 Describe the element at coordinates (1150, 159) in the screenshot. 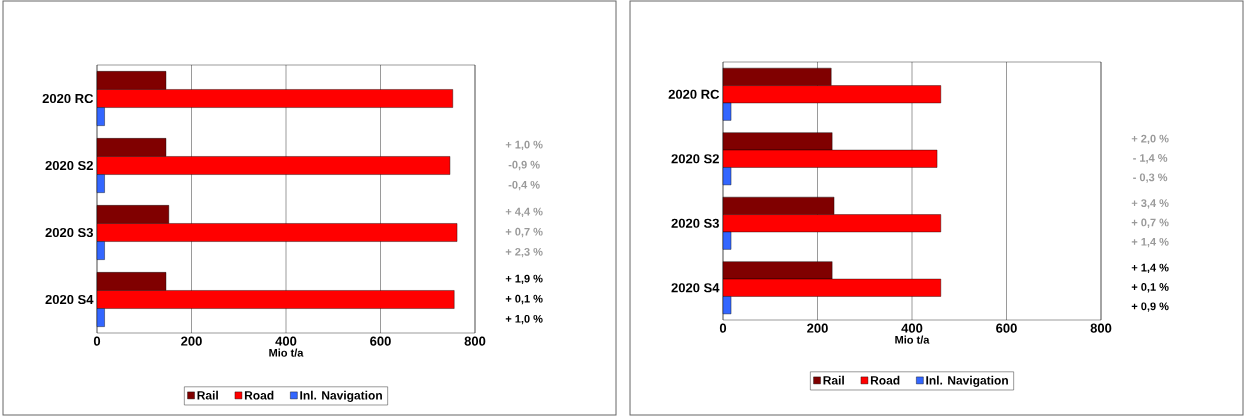

I see `text: - 1,4 %` at that location.